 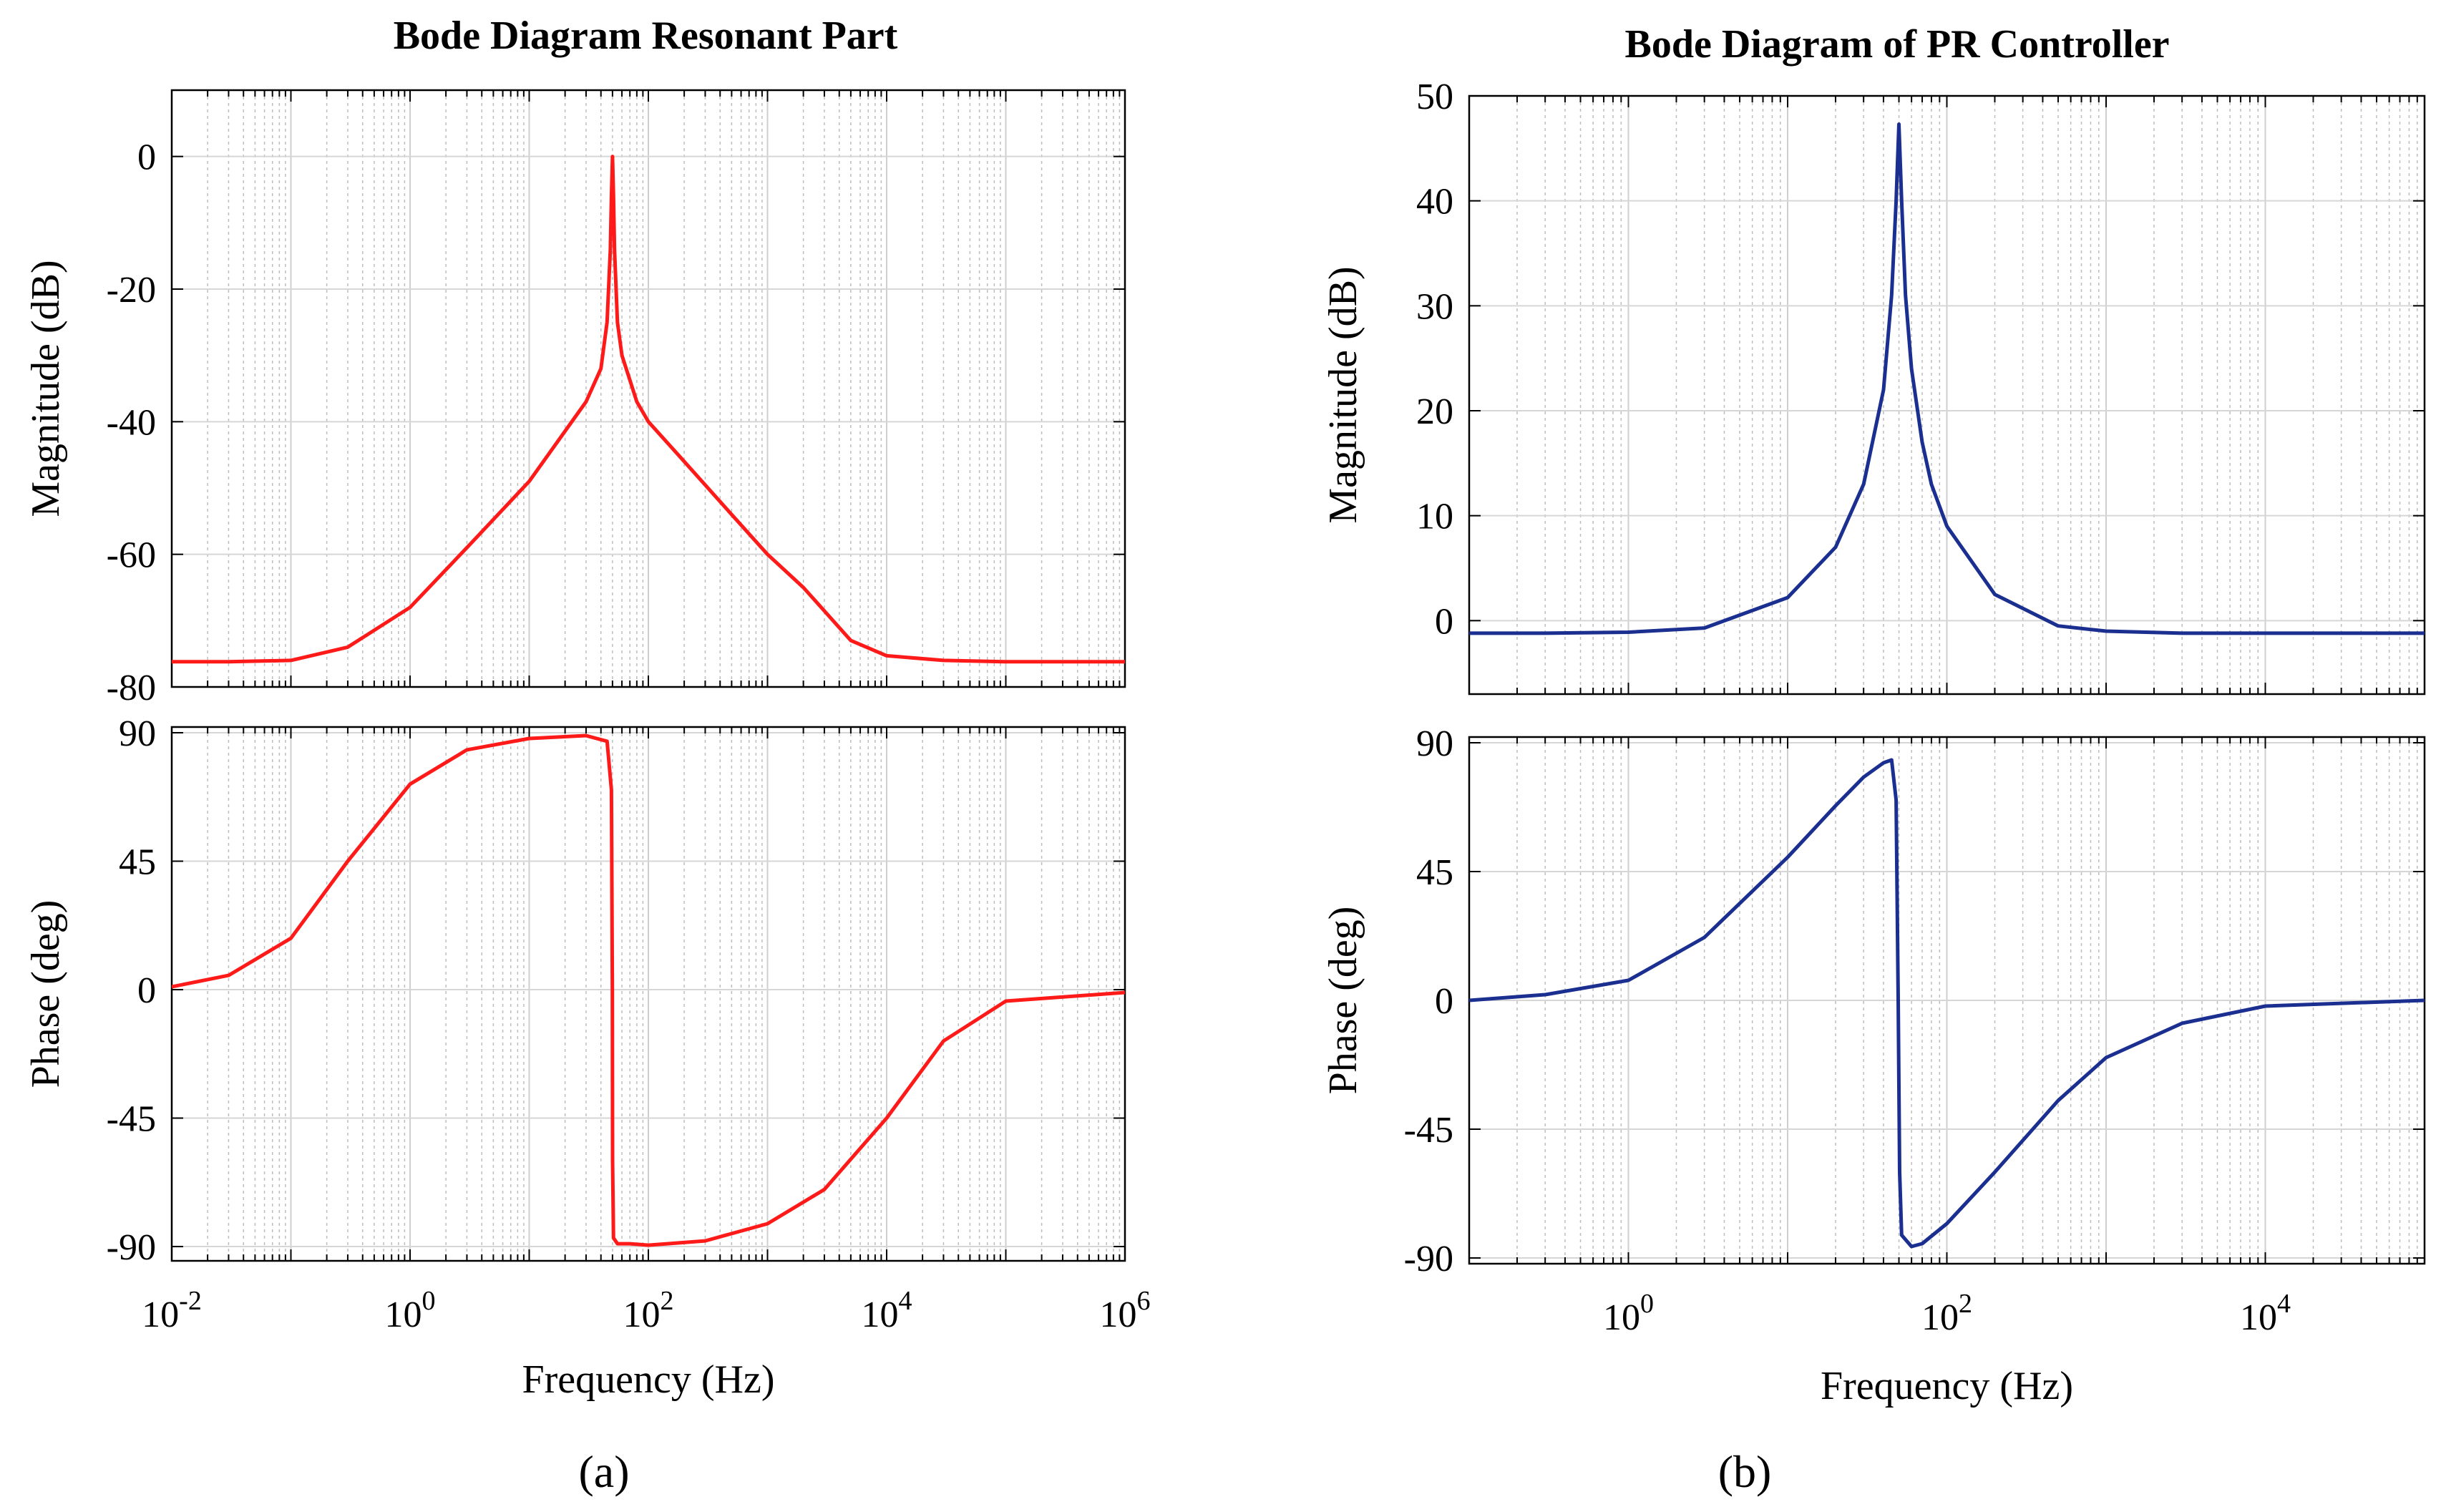 I want to click on y-tick-label: 20, so click(x=1434, y=411).